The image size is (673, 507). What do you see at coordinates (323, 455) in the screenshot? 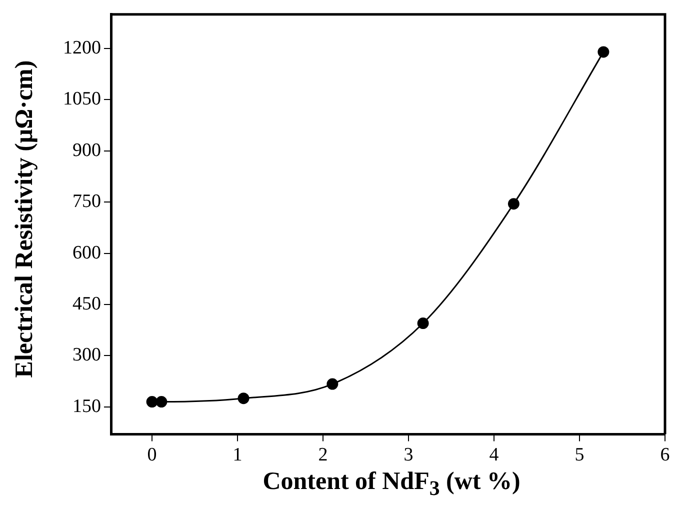
I see `x-tick-label: 2` at bounding box center [323, 455].